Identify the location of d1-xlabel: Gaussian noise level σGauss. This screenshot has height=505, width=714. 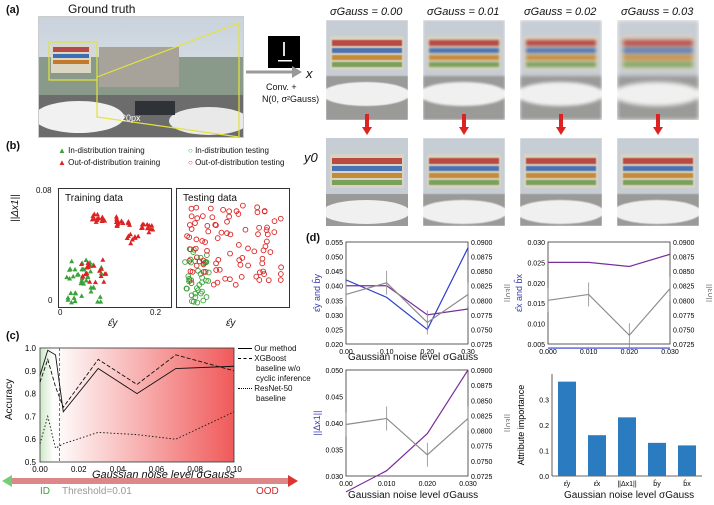
(413, 357).